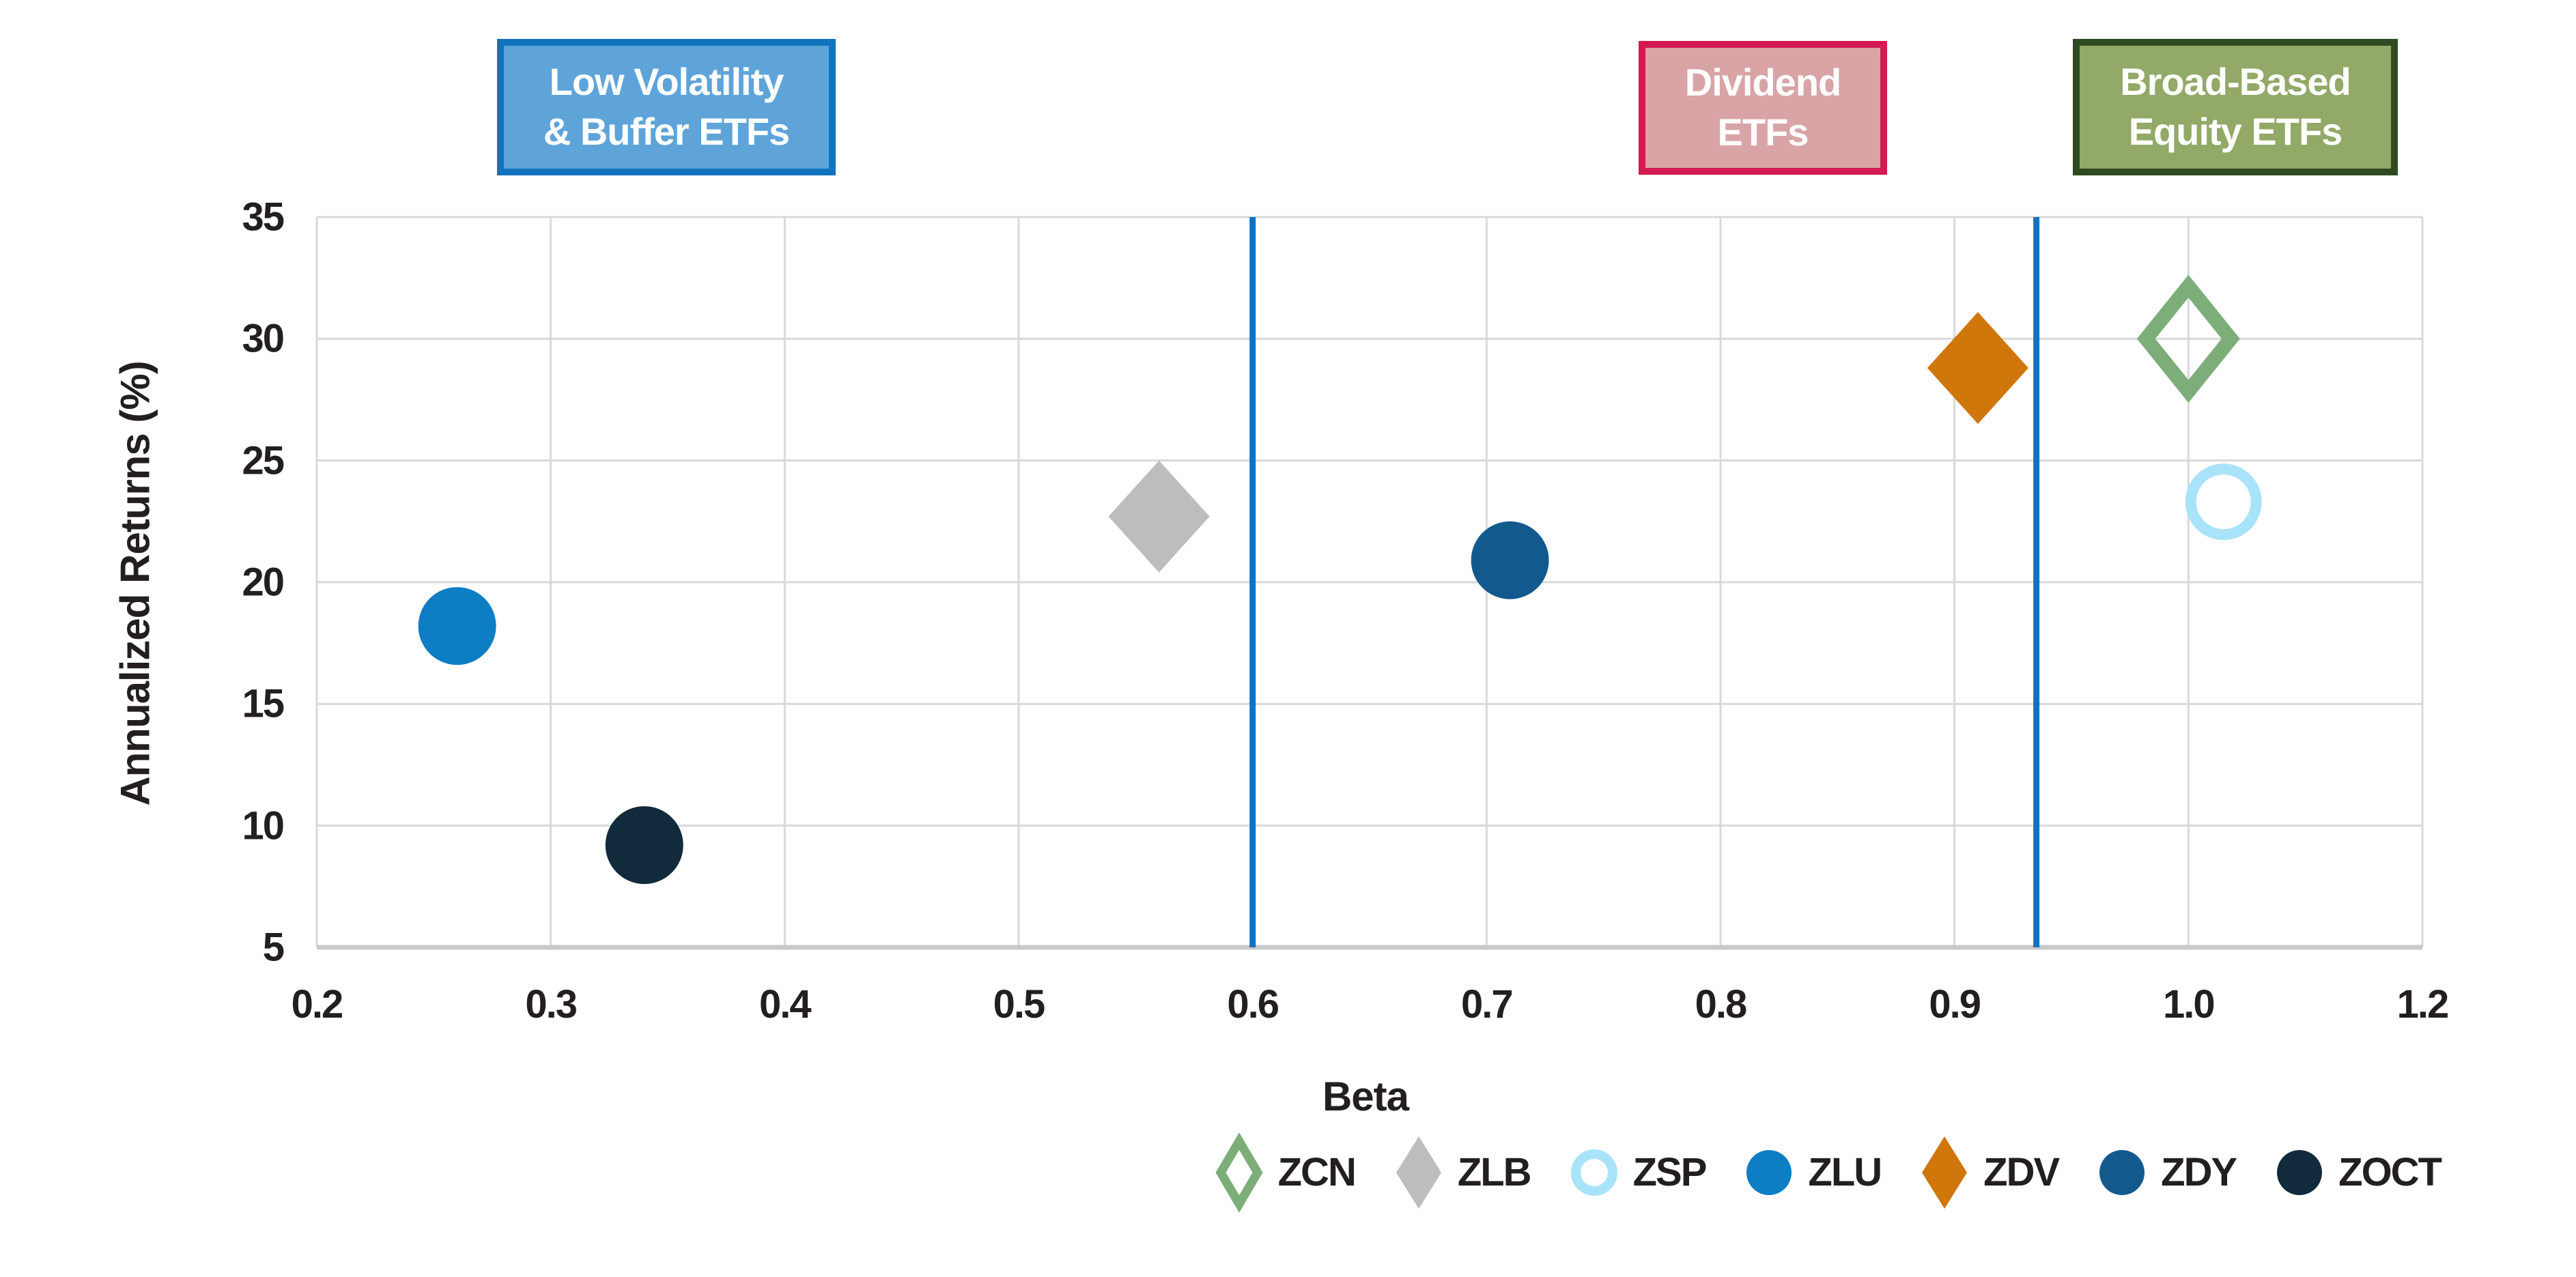 The image size is (2576, 1277). I want to click on category-box-broad-based: Broad-Based Equity ETFs, so click(2235, 107).